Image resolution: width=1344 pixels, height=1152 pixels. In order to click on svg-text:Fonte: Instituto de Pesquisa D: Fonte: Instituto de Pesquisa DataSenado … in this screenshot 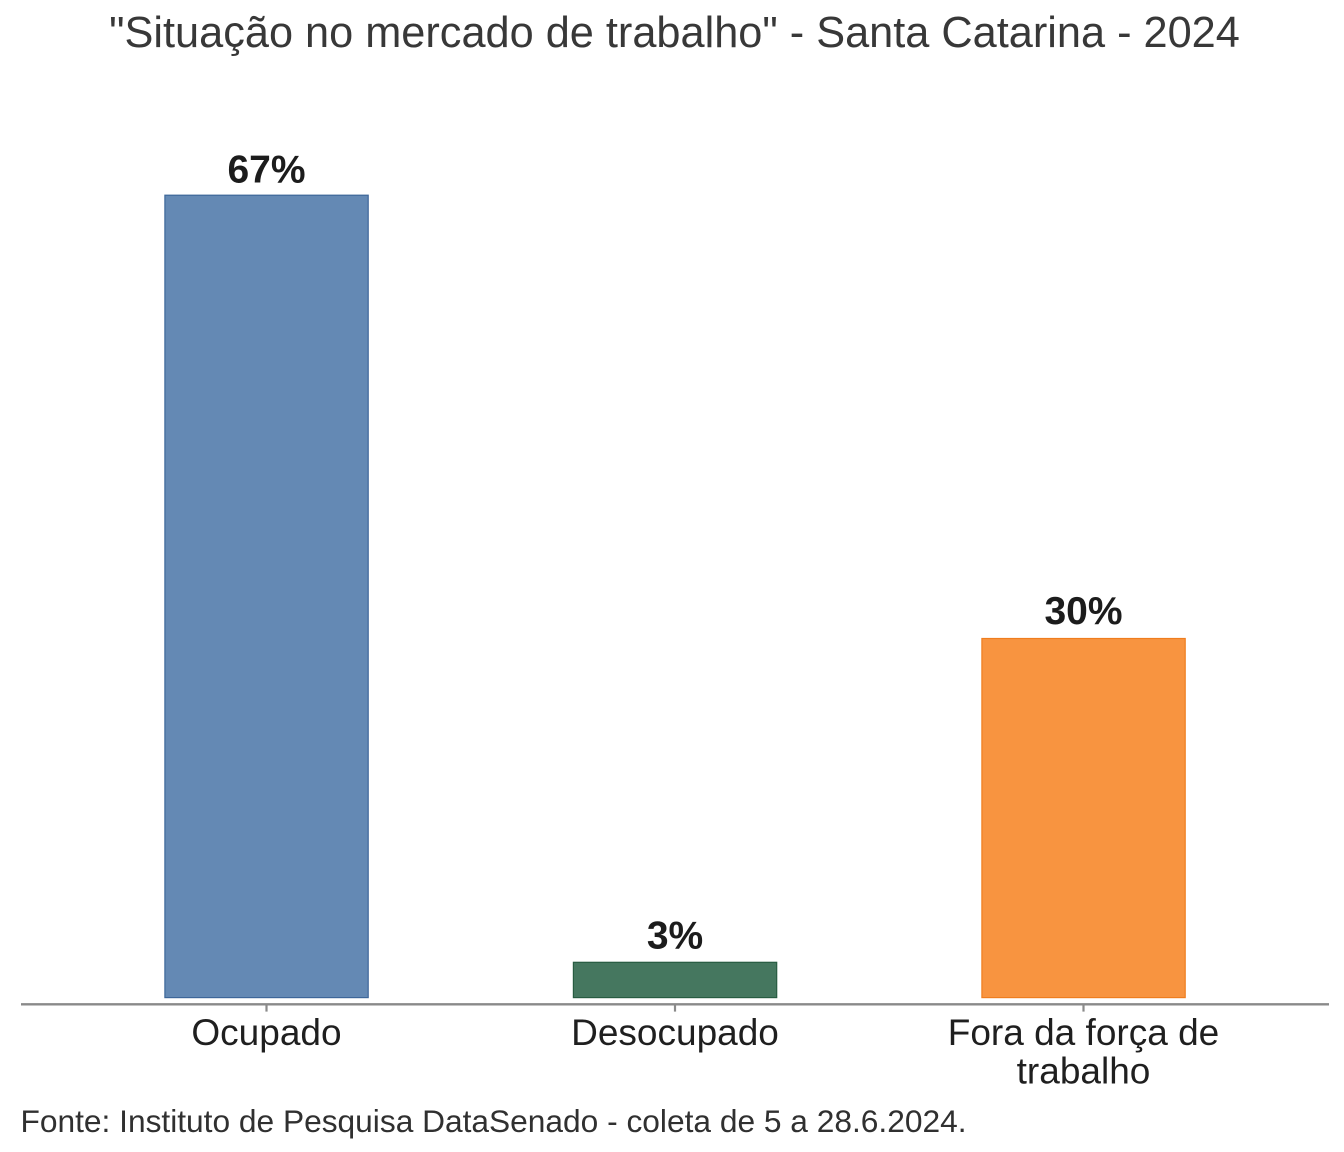, I will do `click(494, 1121)`.